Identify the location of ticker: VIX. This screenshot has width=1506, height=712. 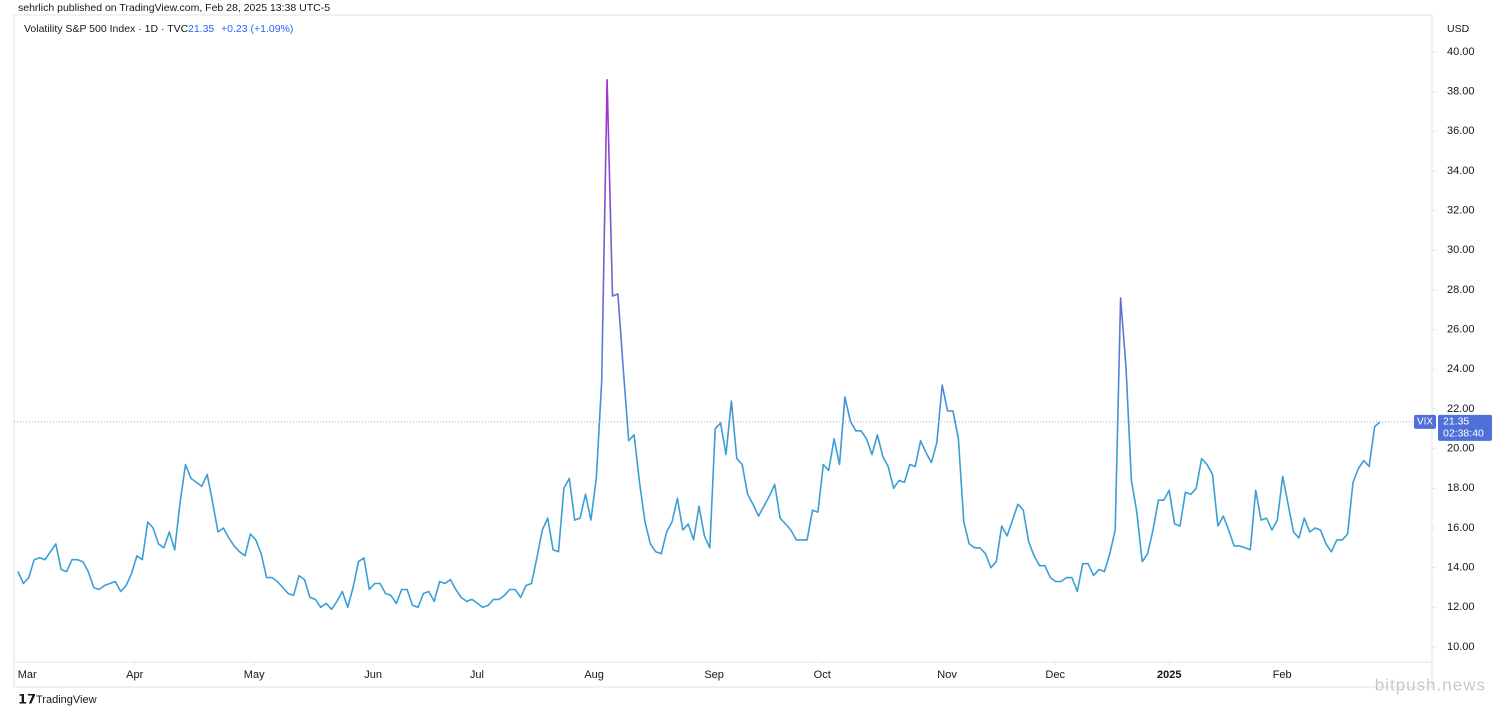
(1425, 422).